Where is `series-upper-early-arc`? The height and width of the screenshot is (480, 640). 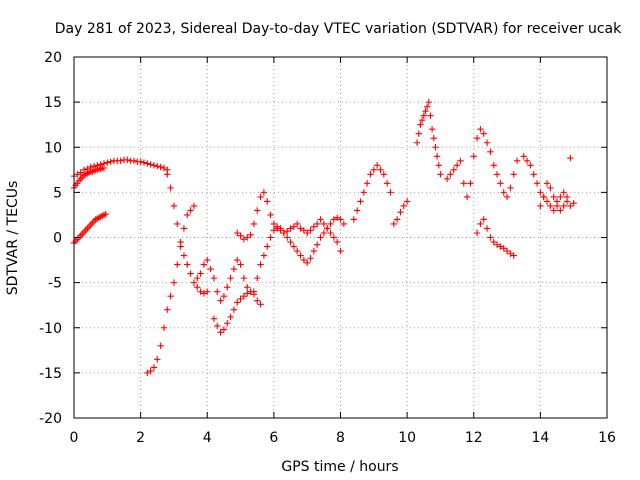 series-upper-early-arc is located at coordinates (120, 168).